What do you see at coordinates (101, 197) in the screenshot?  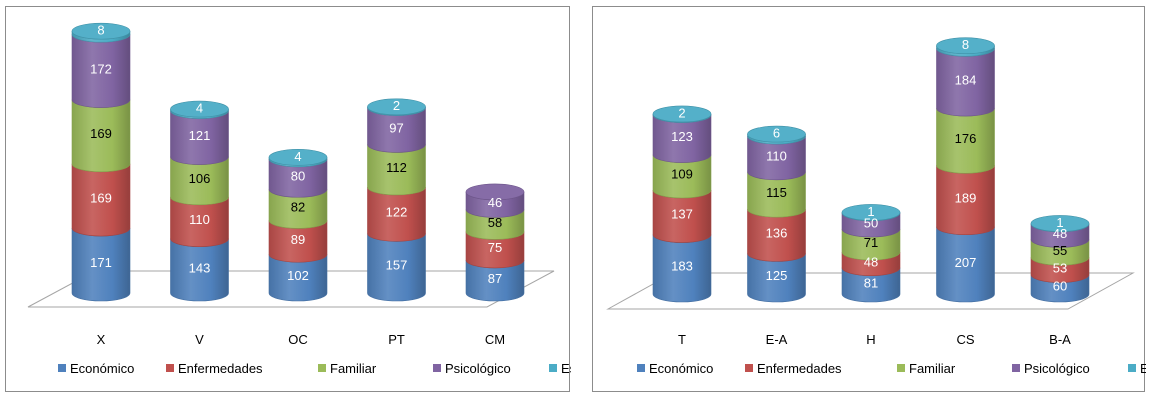 I see `data-label-x-enfermedades: 169` at bounding box center [101, 197].